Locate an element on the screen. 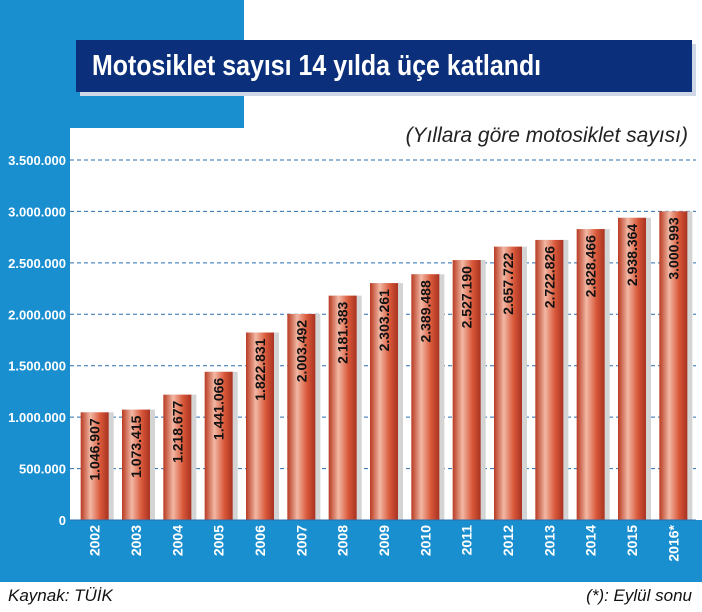  data-label: 2.722.826 is located at coordinates (549, 277).